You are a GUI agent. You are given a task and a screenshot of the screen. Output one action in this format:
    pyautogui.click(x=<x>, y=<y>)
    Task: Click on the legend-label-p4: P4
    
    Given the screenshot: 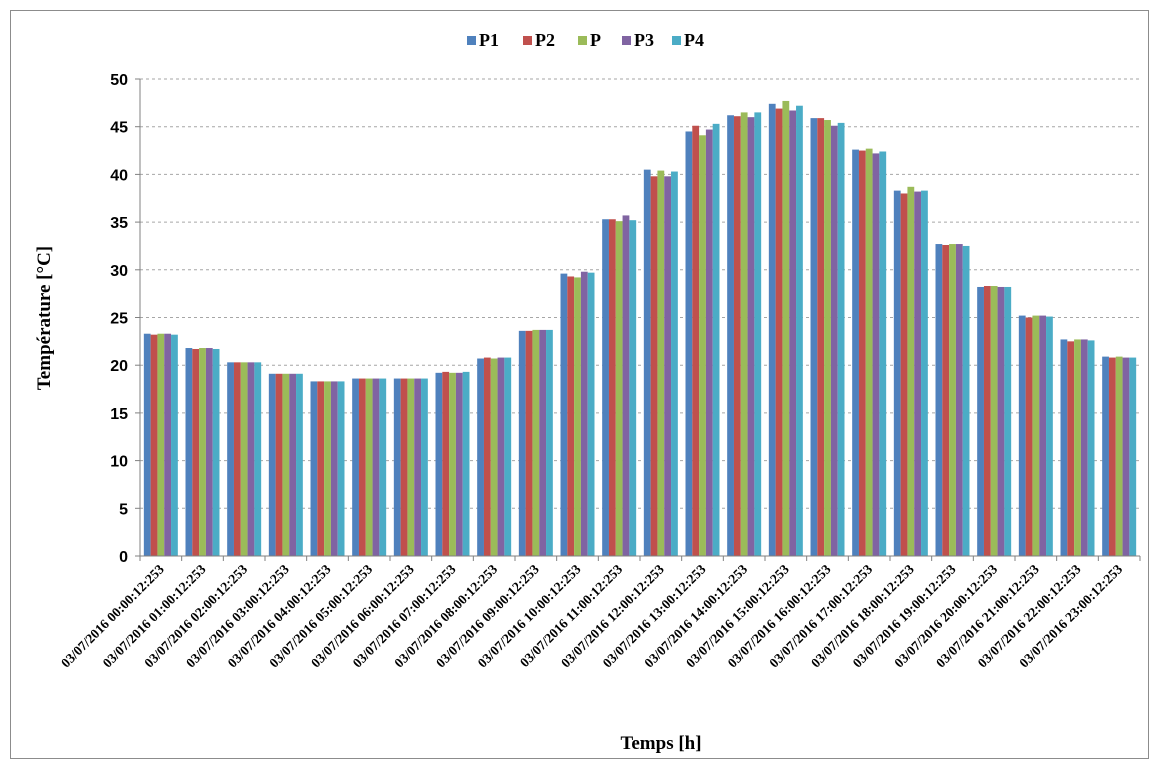 What is the action you would take?
    pyautogui.click(x=694, y=40)
    